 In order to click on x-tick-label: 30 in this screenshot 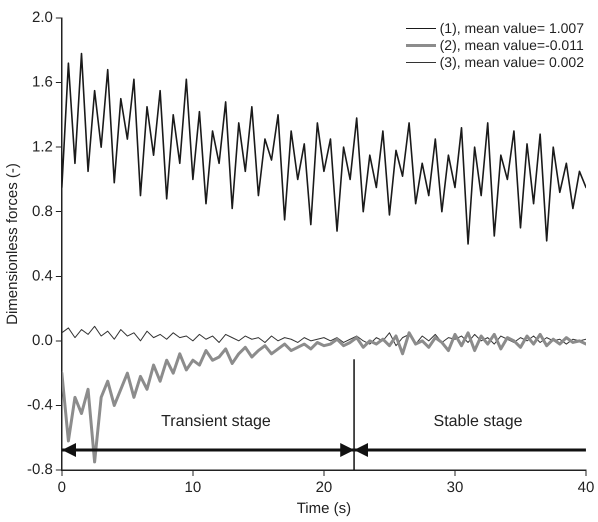, I will do `click(455, 487)`.